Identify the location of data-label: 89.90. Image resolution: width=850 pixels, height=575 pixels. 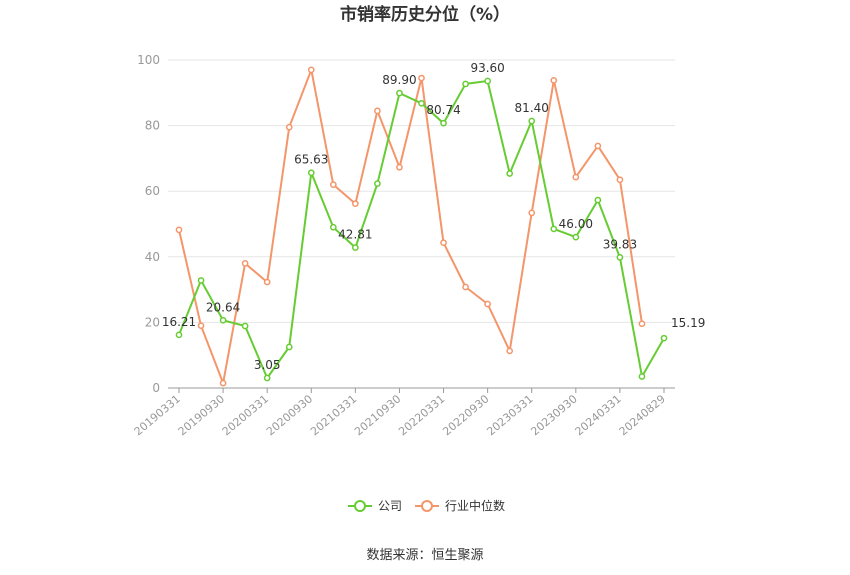
(399, 80).